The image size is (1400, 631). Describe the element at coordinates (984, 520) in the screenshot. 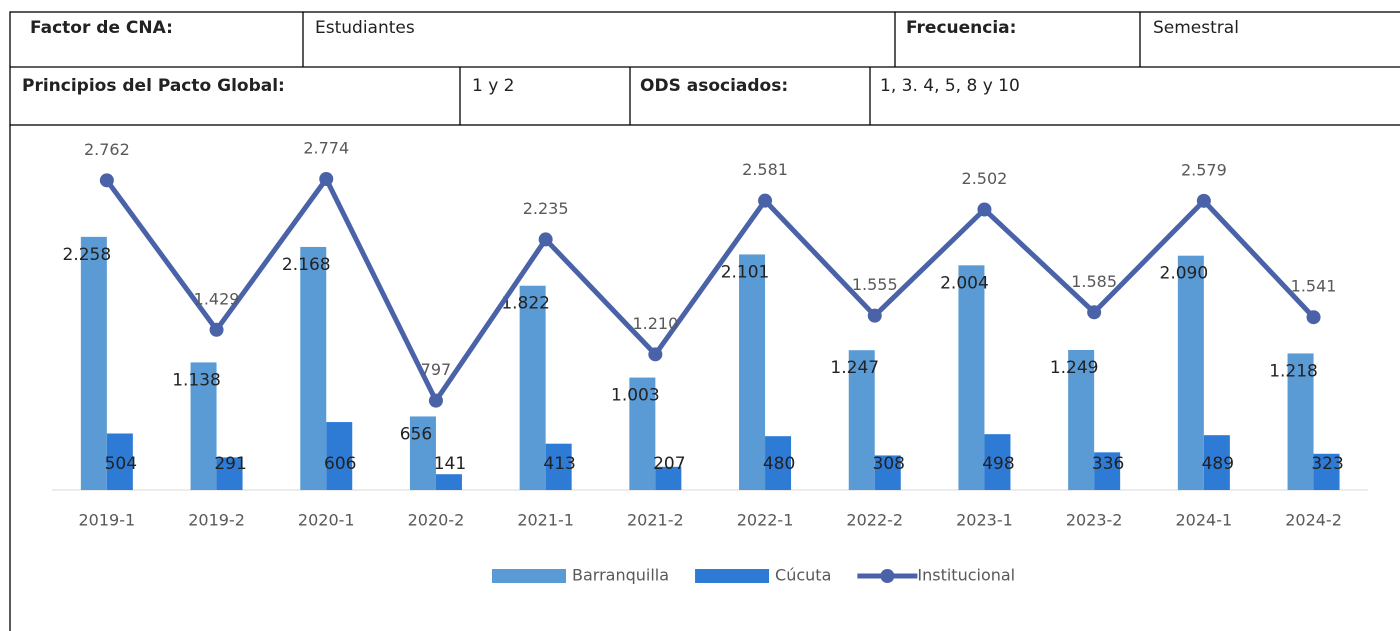

I see `x-tick-label: 2023-1` at that location.